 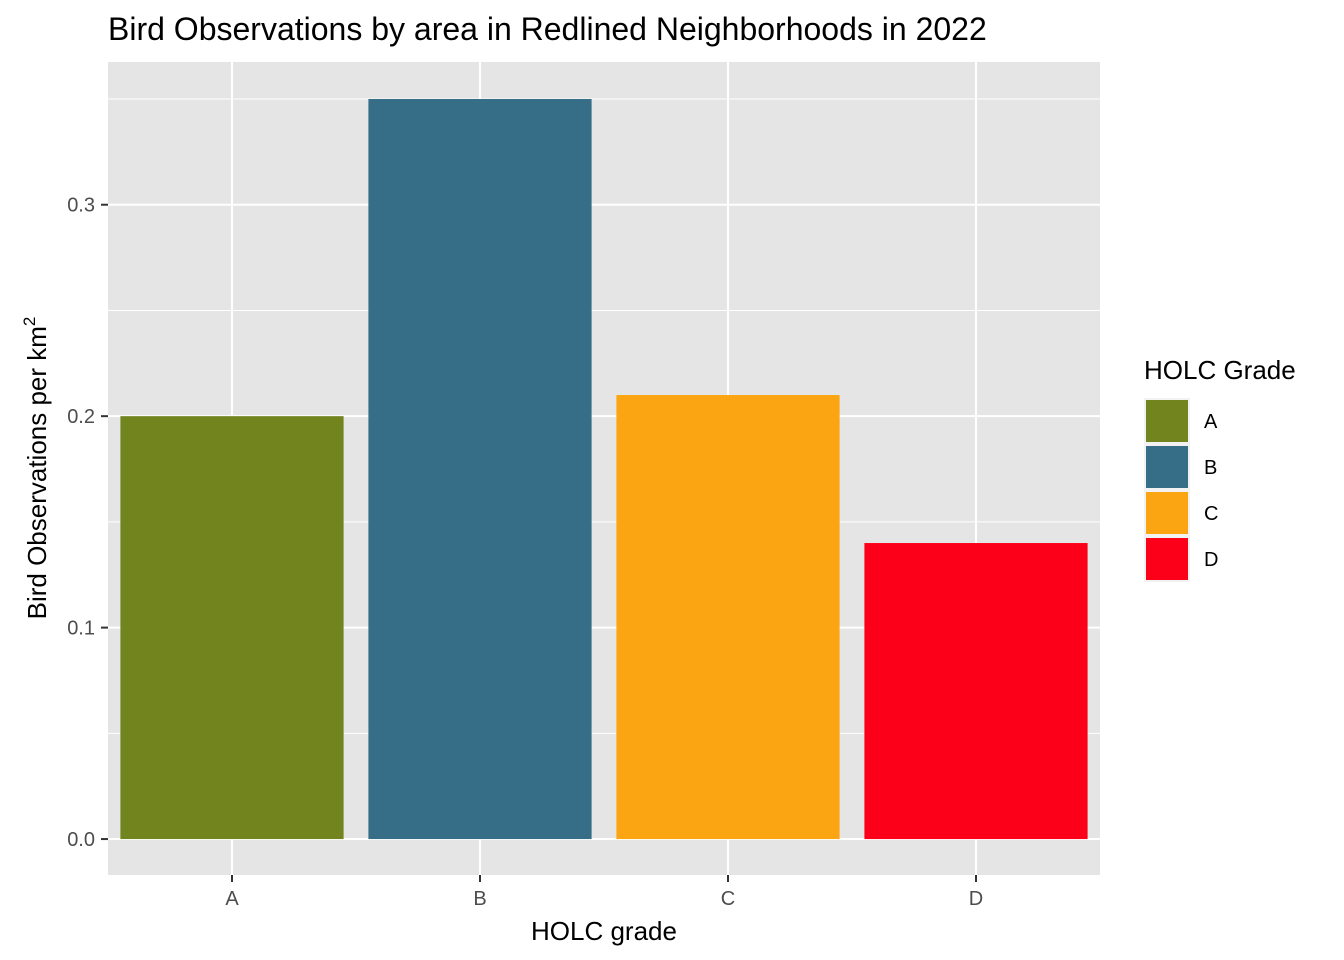 I want to click on y-axis-title-main: Bird Observations per km, so click(x=37, y=472).